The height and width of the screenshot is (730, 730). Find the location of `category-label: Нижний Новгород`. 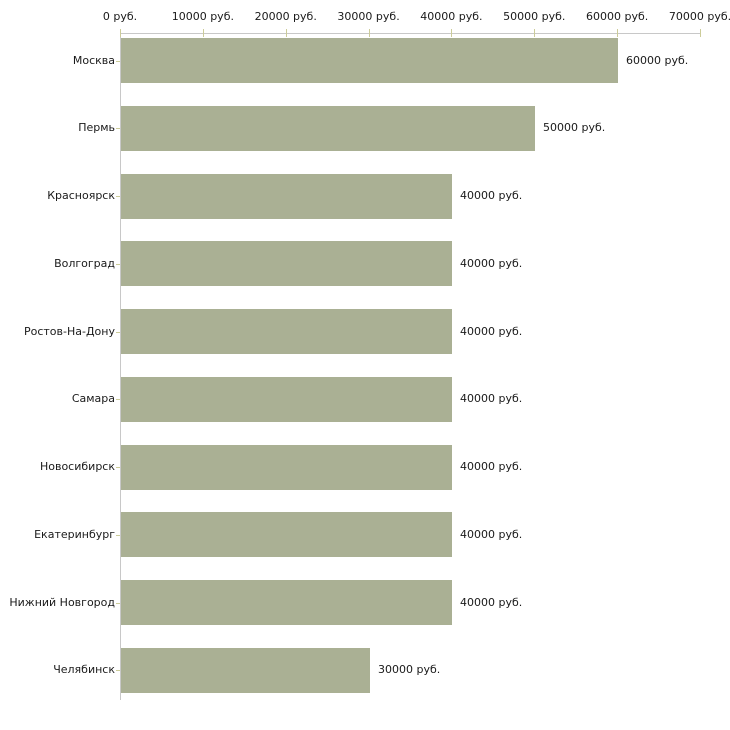

category-label: Нижний Новгород is located at coordinates (62, 602).